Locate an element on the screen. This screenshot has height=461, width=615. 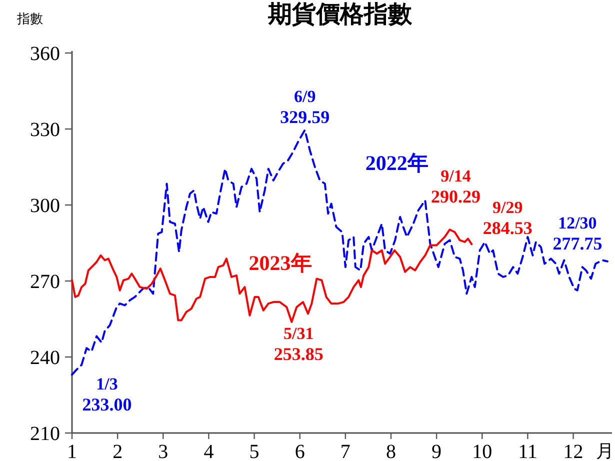
line-series is located at coordinates (272, 275).